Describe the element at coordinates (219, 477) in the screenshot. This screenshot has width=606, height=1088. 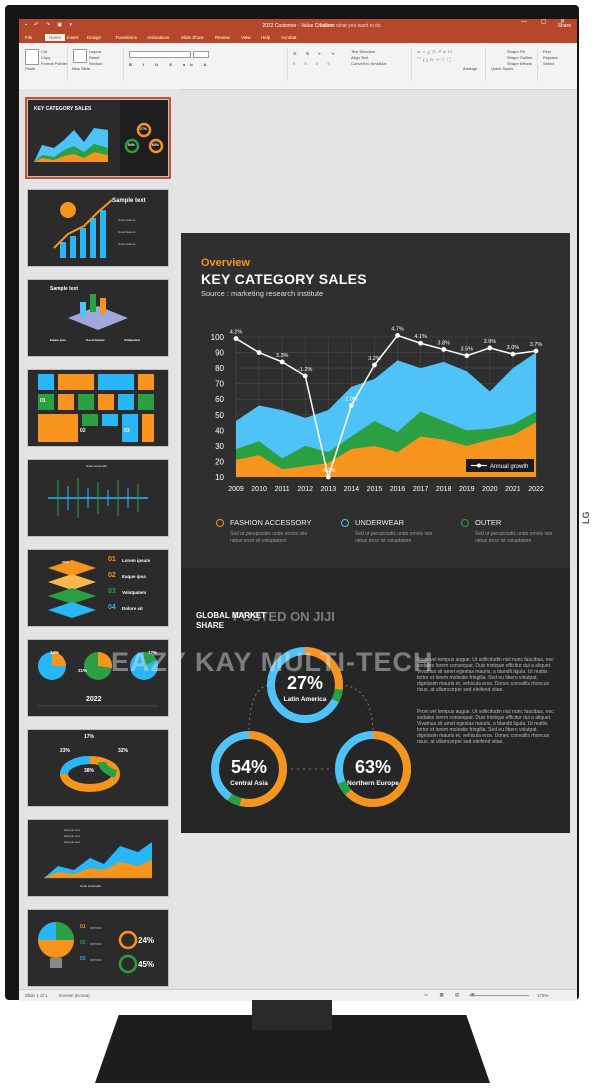
I see `y-tick-label: 10` at that location.